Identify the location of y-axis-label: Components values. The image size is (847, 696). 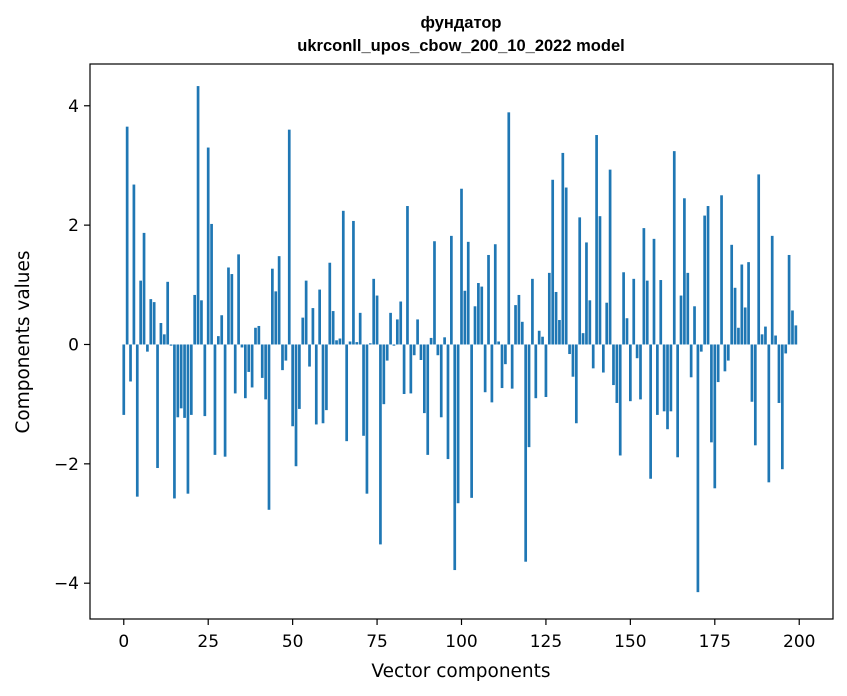
(23, 341).